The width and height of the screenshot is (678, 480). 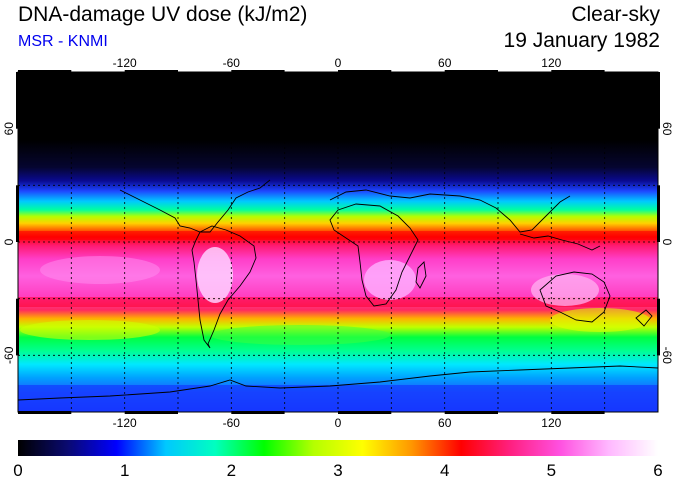 What do you see at coordinates (195, 206) in the screenshot?
I see `coastline-north-america` at bounding box center [195, 206].